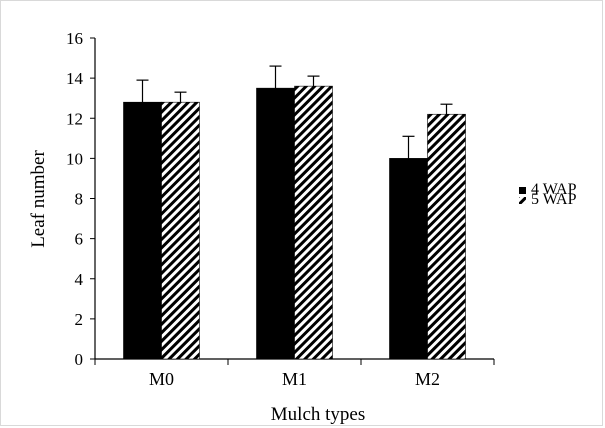  Describe the element at coordinates (313, 222) in the screenshot. I see `bar-5-wap-m1` at that location.